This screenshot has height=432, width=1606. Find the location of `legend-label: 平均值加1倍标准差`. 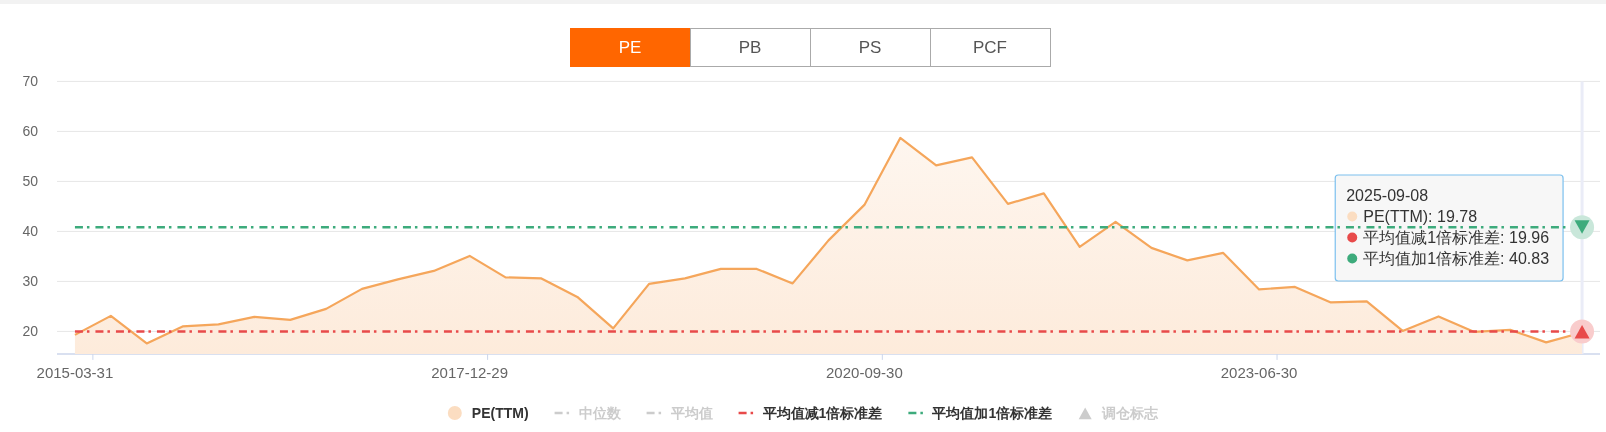

legend-label: 平均值加1倍标准差 is located at coordinates (992, 413).